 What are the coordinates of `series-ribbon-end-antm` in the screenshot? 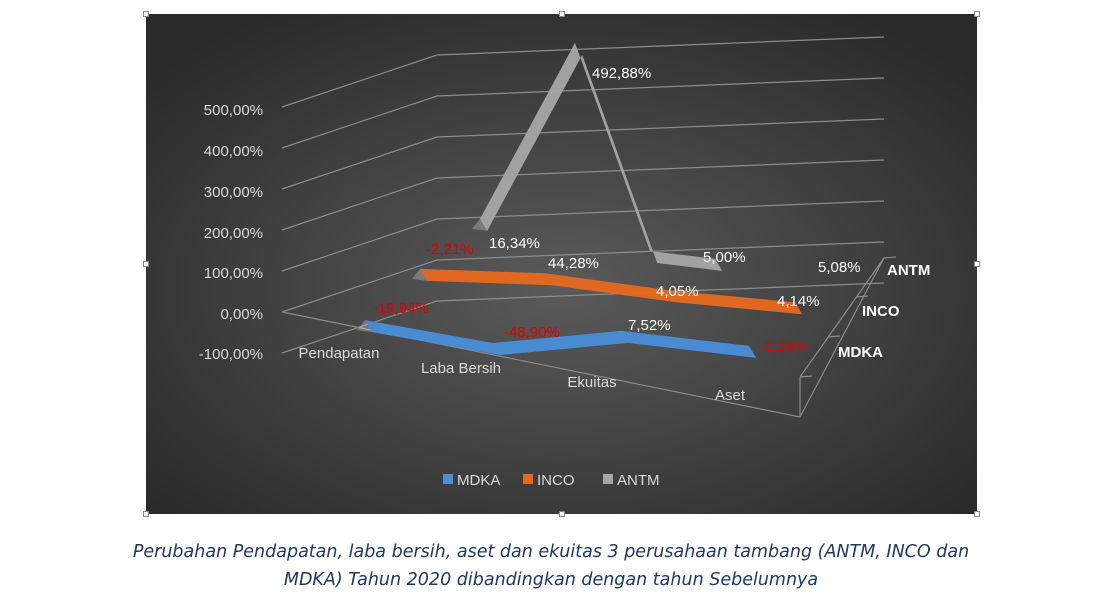 It's located at (480, 224).